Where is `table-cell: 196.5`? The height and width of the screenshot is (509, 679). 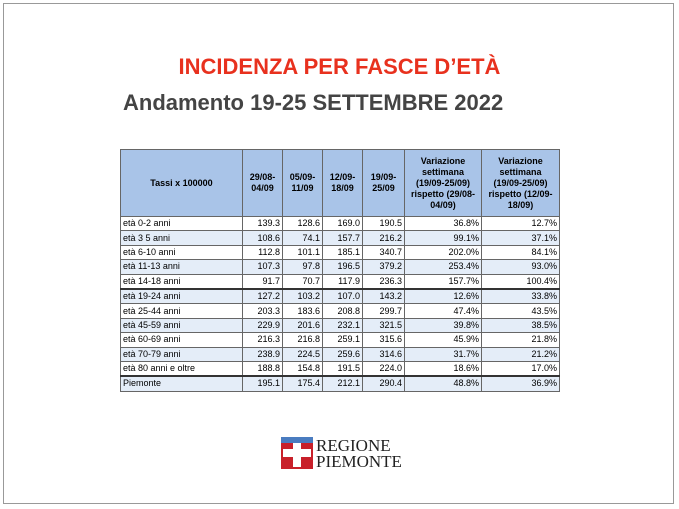
table-cell: 196.5 is located at coordinates (342, 267).